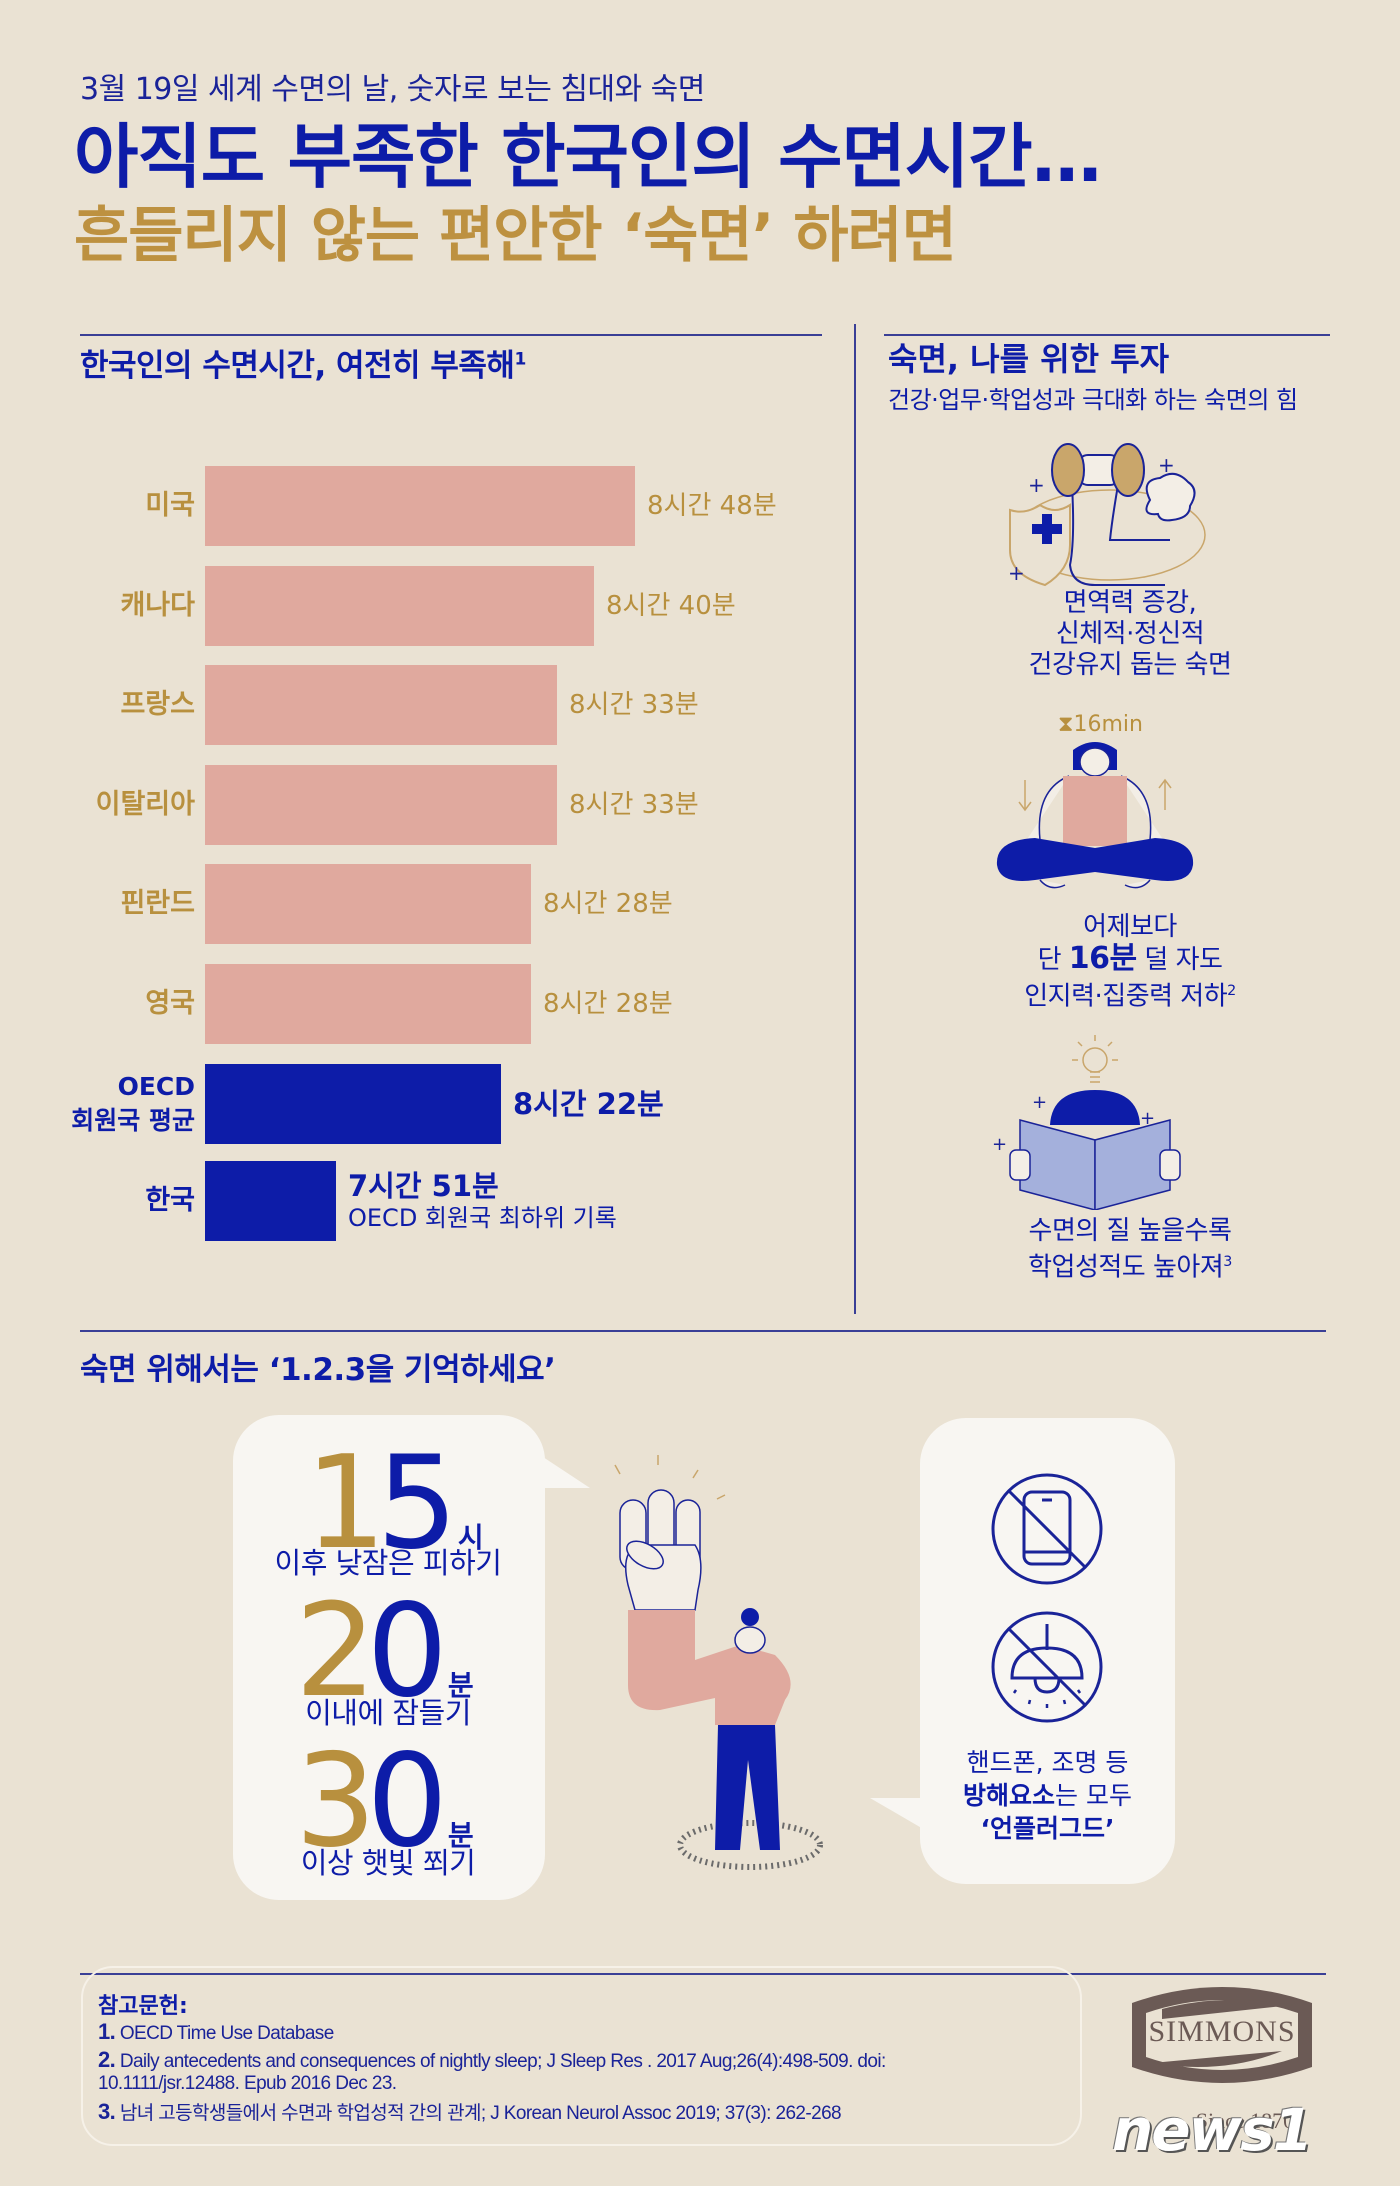 The width and height of the screenshot is (1400, 2186). What do you see at coordinates (451, 335) in the screenshot?
I see `divider-chart-top` at bounding box center [451, 335].